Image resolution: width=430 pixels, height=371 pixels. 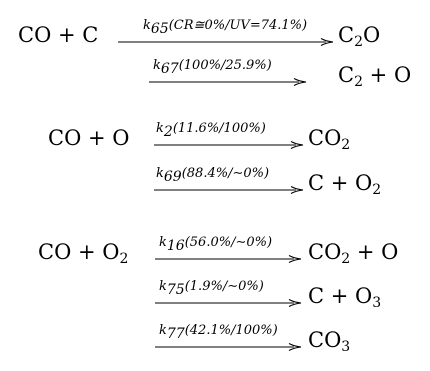 What do you see at coordinates (345, 297) in the screenshot?
I see `products: C + O3` at bounding box center [345, 297].